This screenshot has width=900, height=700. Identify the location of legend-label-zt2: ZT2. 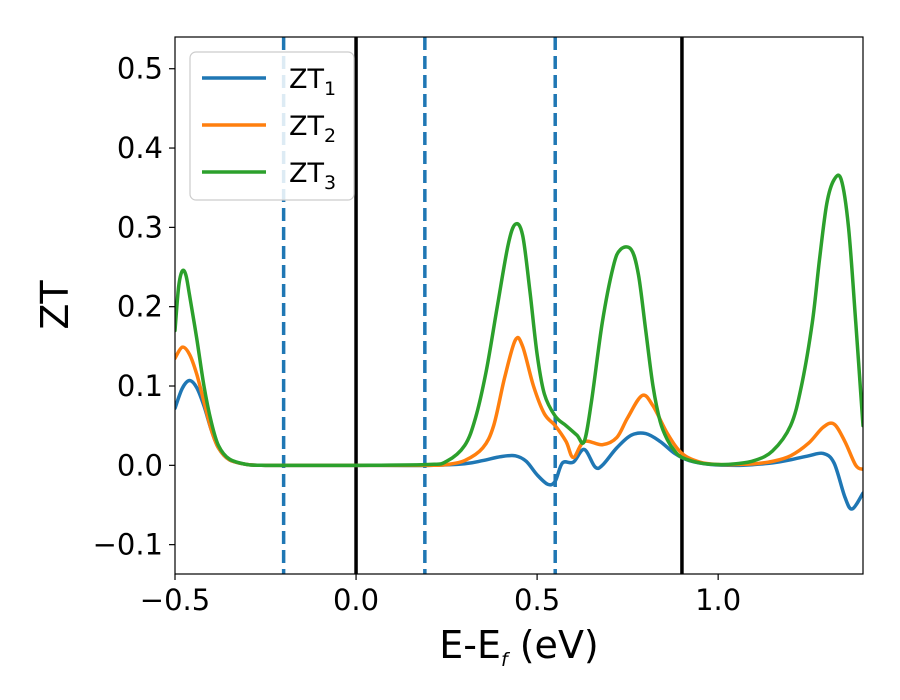
(312, 129).